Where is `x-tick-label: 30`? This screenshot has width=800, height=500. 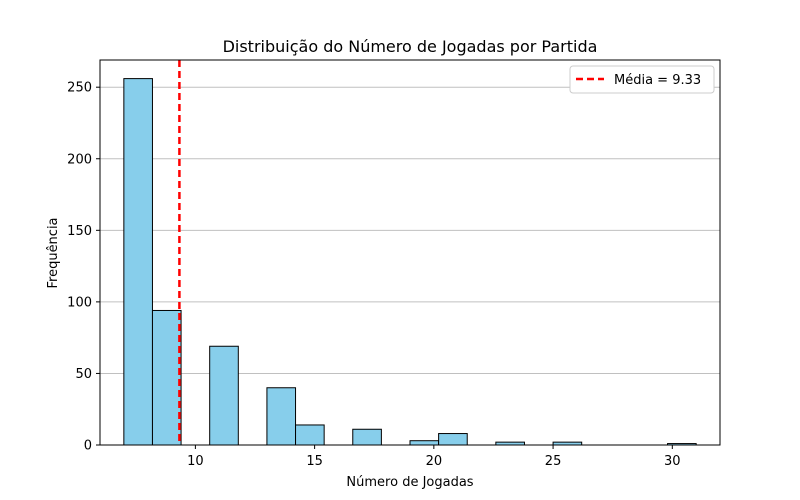 x-tick-label: 30 is located at coordinates (672, 461).